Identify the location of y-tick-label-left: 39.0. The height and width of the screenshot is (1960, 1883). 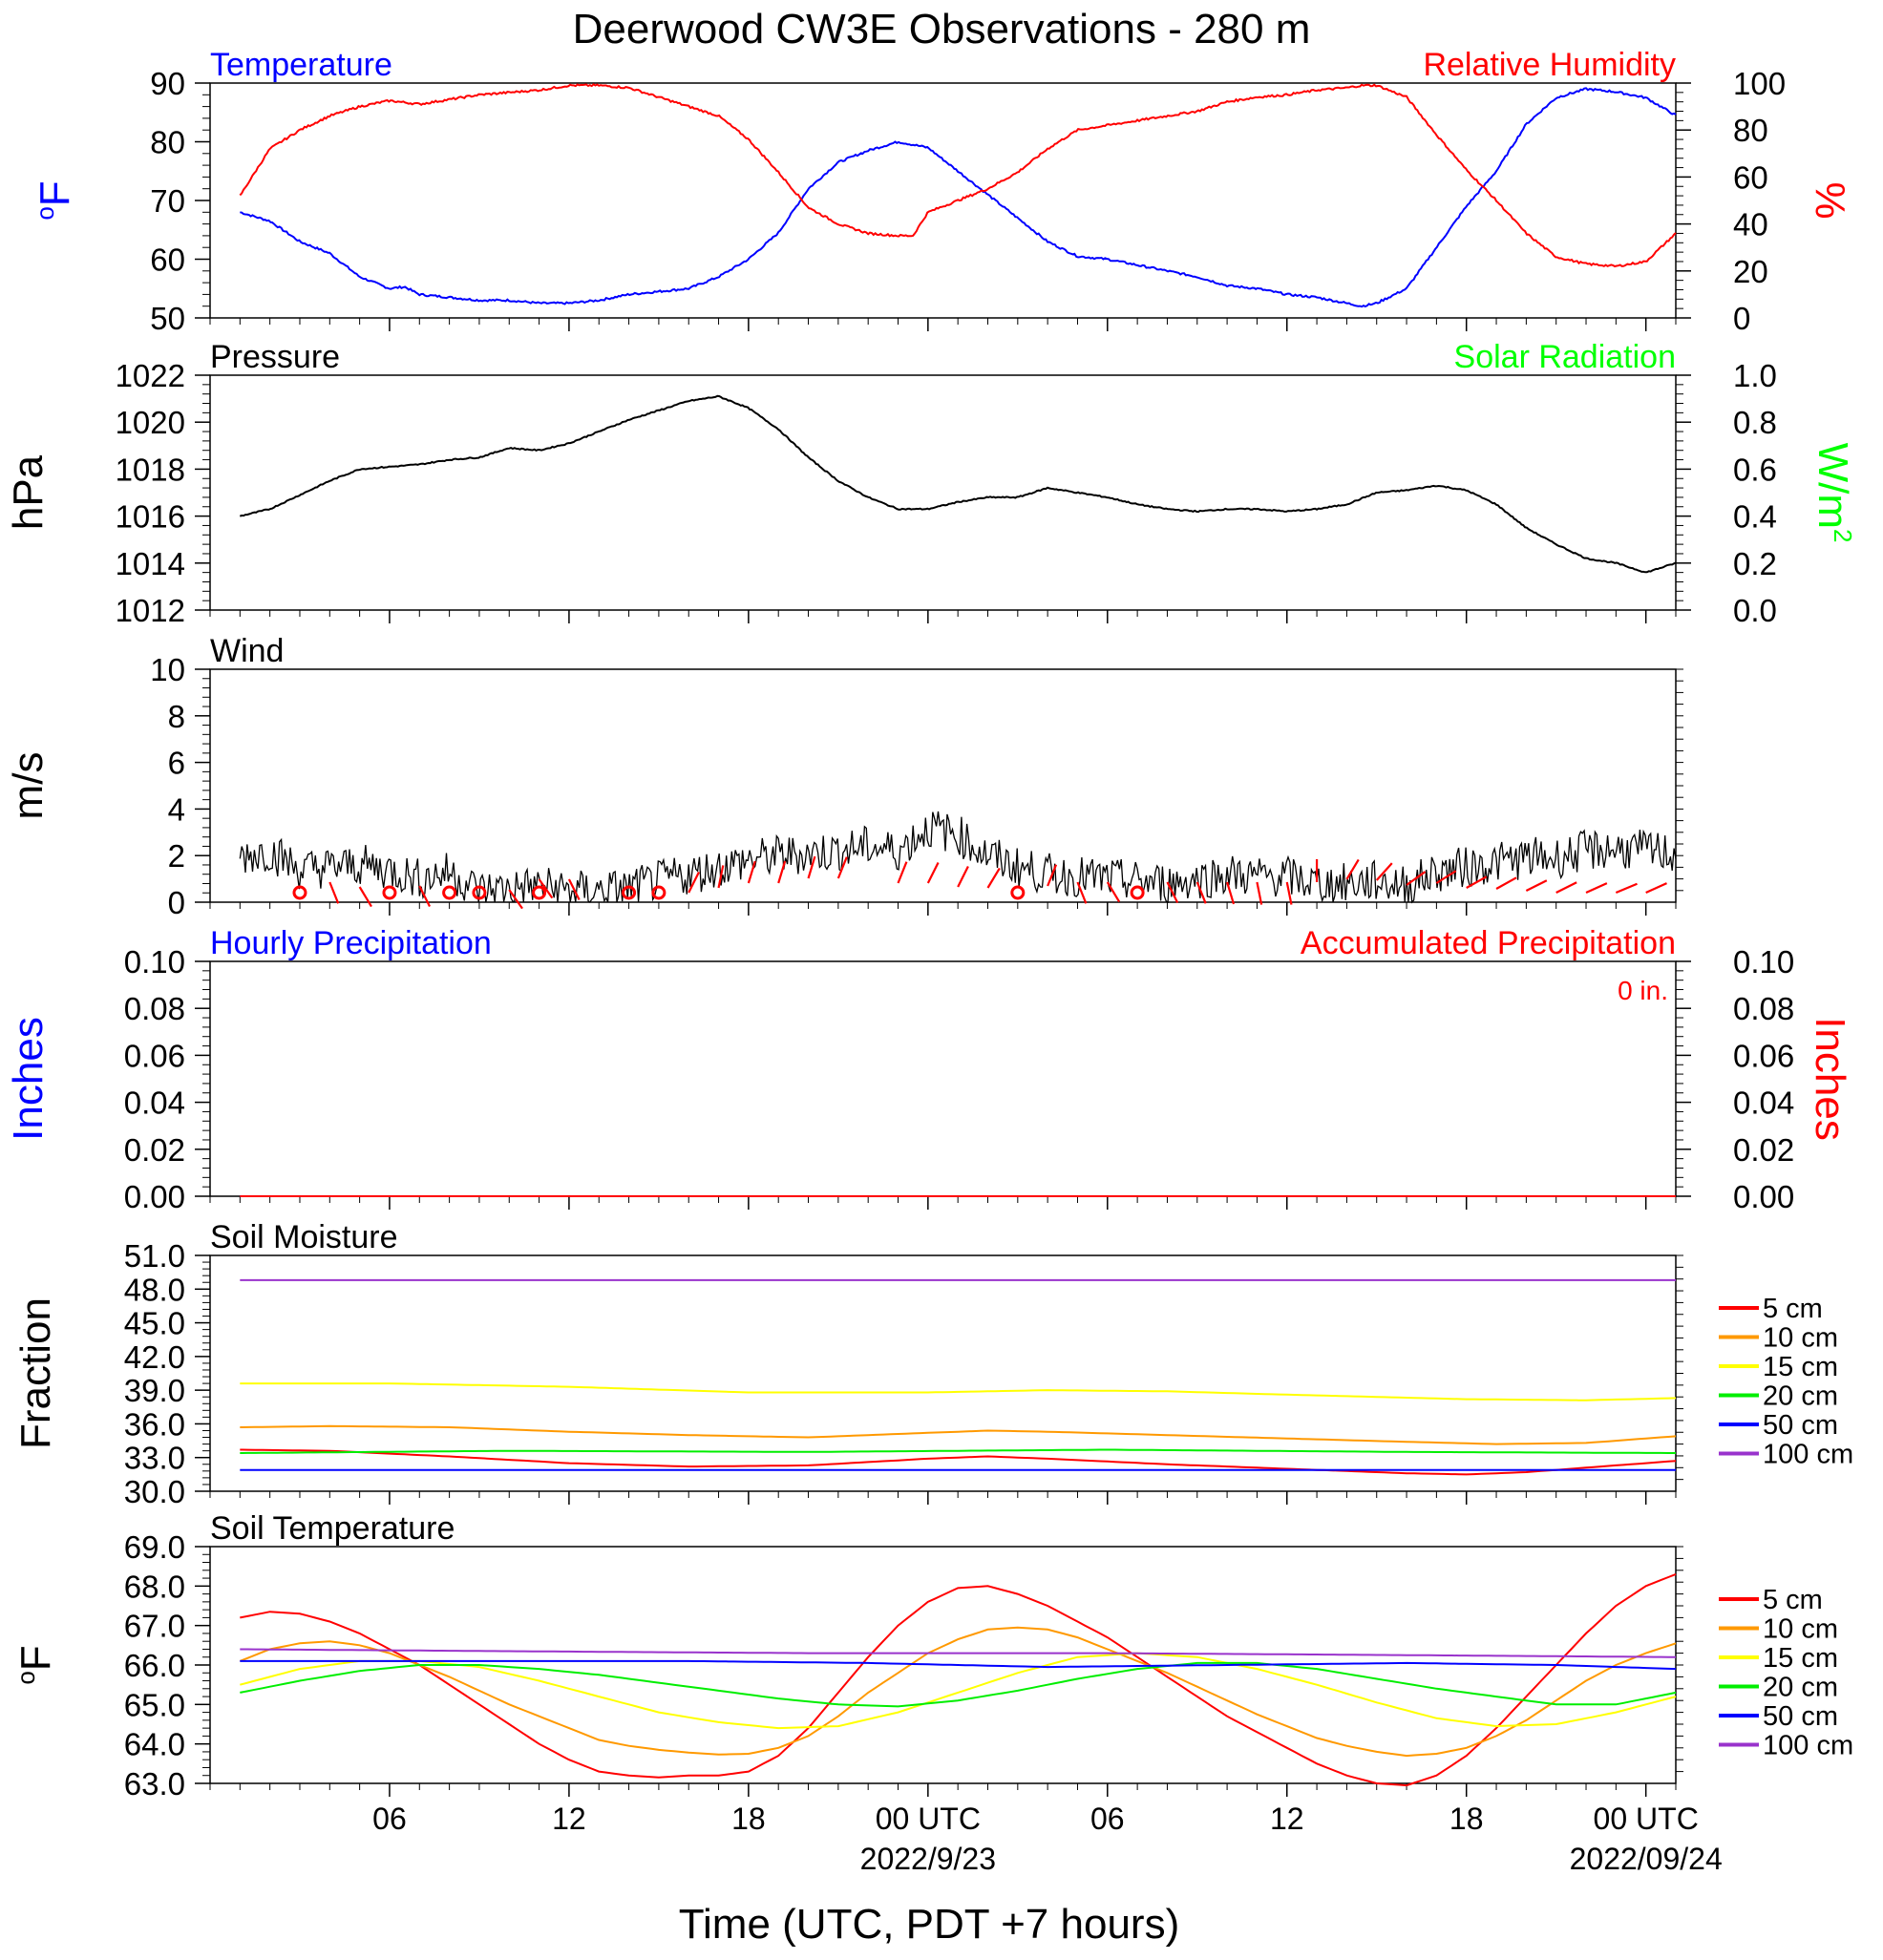
(154, 1390).